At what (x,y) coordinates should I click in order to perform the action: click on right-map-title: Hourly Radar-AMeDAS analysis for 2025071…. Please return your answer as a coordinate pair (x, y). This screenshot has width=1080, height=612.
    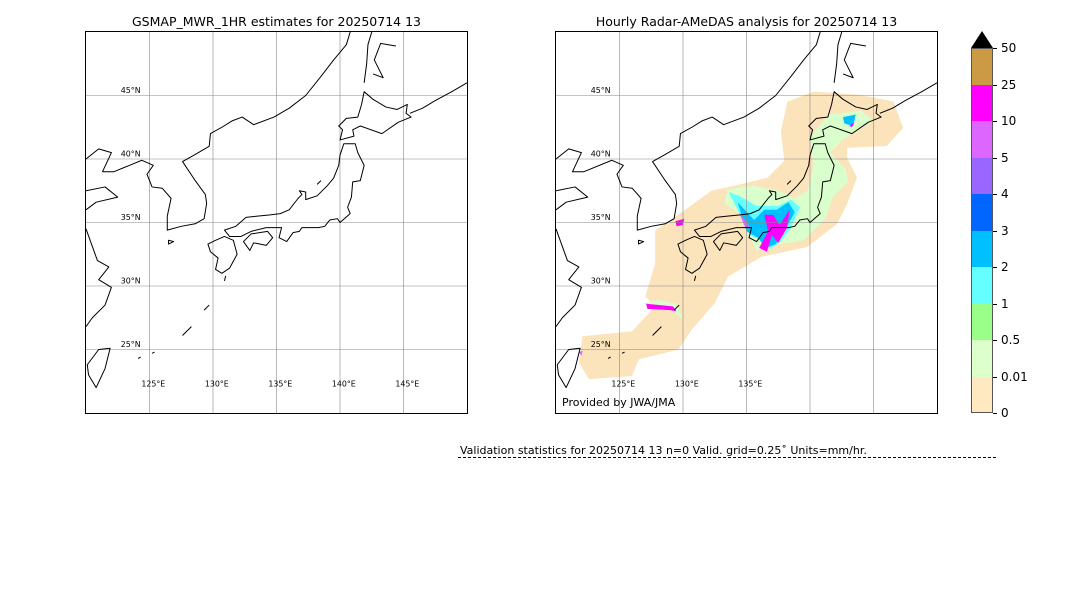
    Looking at the image, I should click on (746, 21).